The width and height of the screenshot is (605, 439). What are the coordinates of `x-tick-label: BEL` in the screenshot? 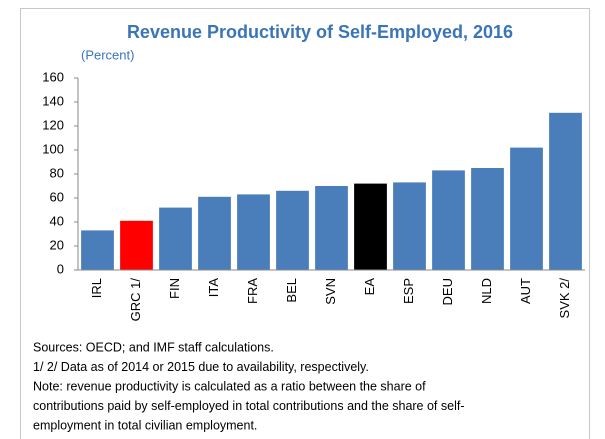 It's located at (291, 290).